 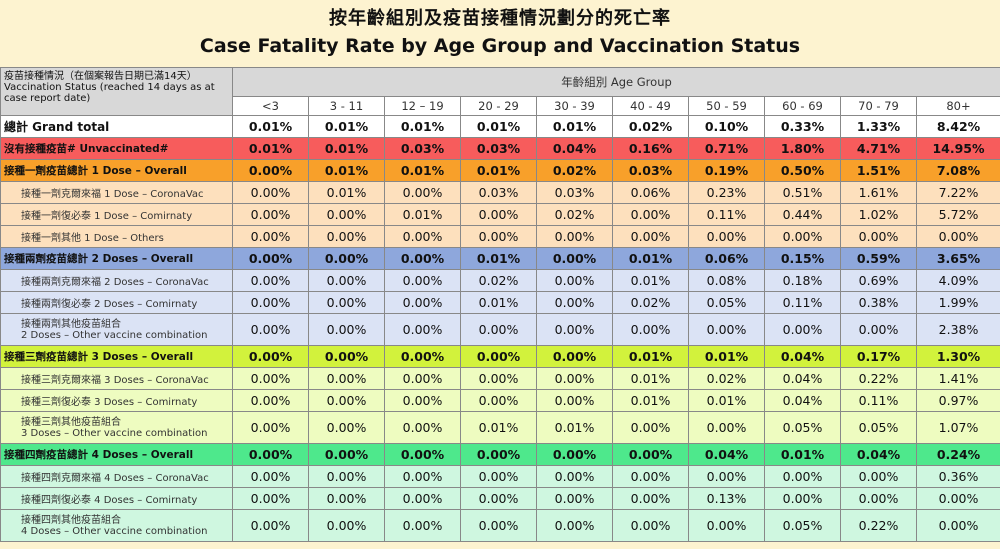 What do you see at coordinates (270, 106) in the screenshot?
I see `age-header-cell: <3` at bounding box center [270, 106].